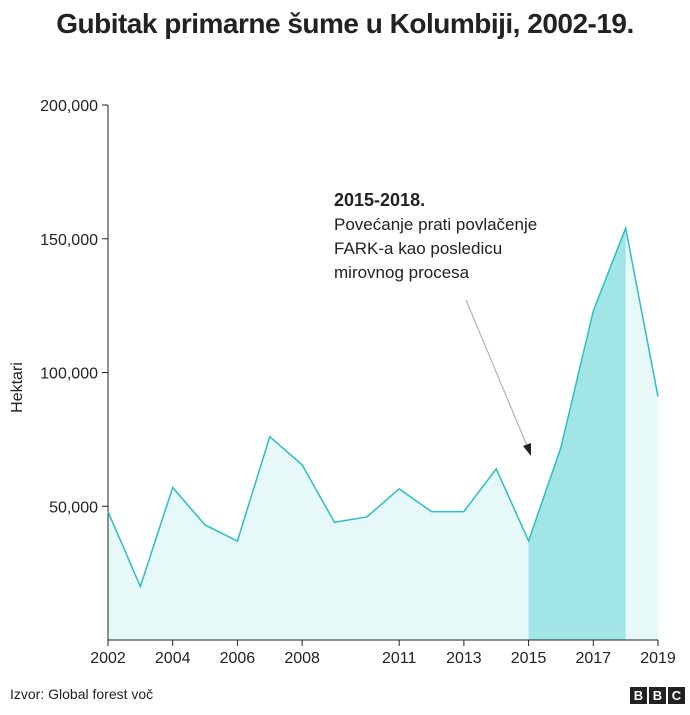 This screenshot has height=715, width=690. Describe the element at coordinates (529, 658) in the screenshot. I see `x-tick-label: 2015` at that location.